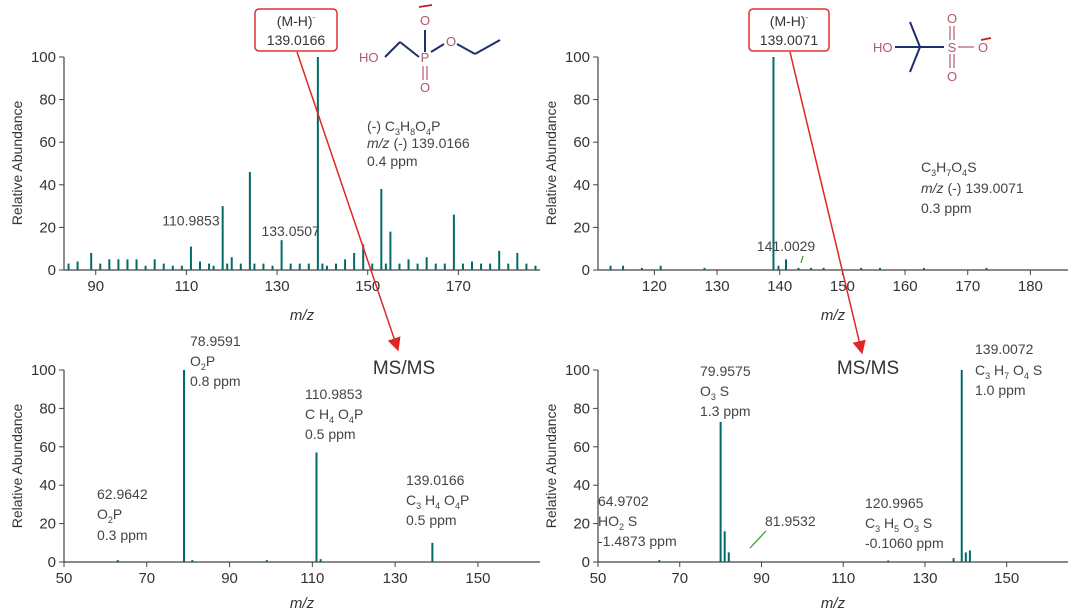  Describe the element at coordinates (904, 543) in the screenshot. I see `note-br-120-ppm: -0.1060 ppm` at that location.